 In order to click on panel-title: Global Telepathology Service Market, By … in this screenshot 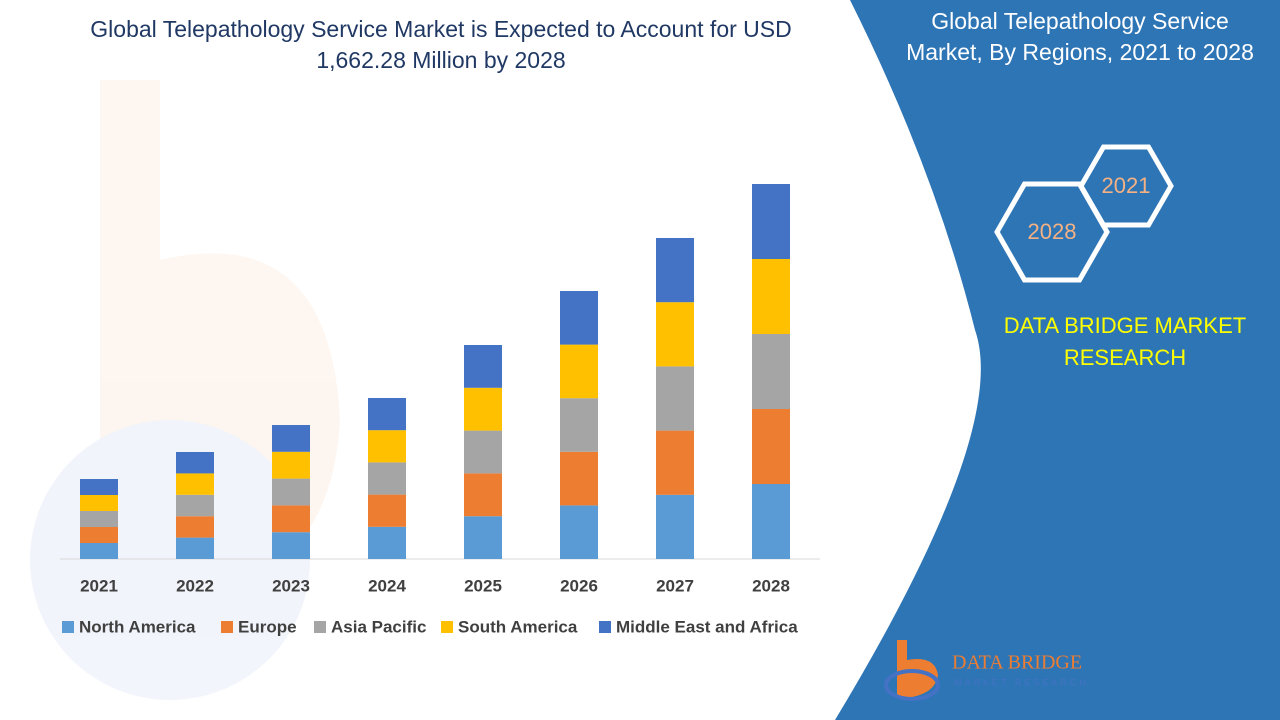, I will do `click(1080, 36)`.